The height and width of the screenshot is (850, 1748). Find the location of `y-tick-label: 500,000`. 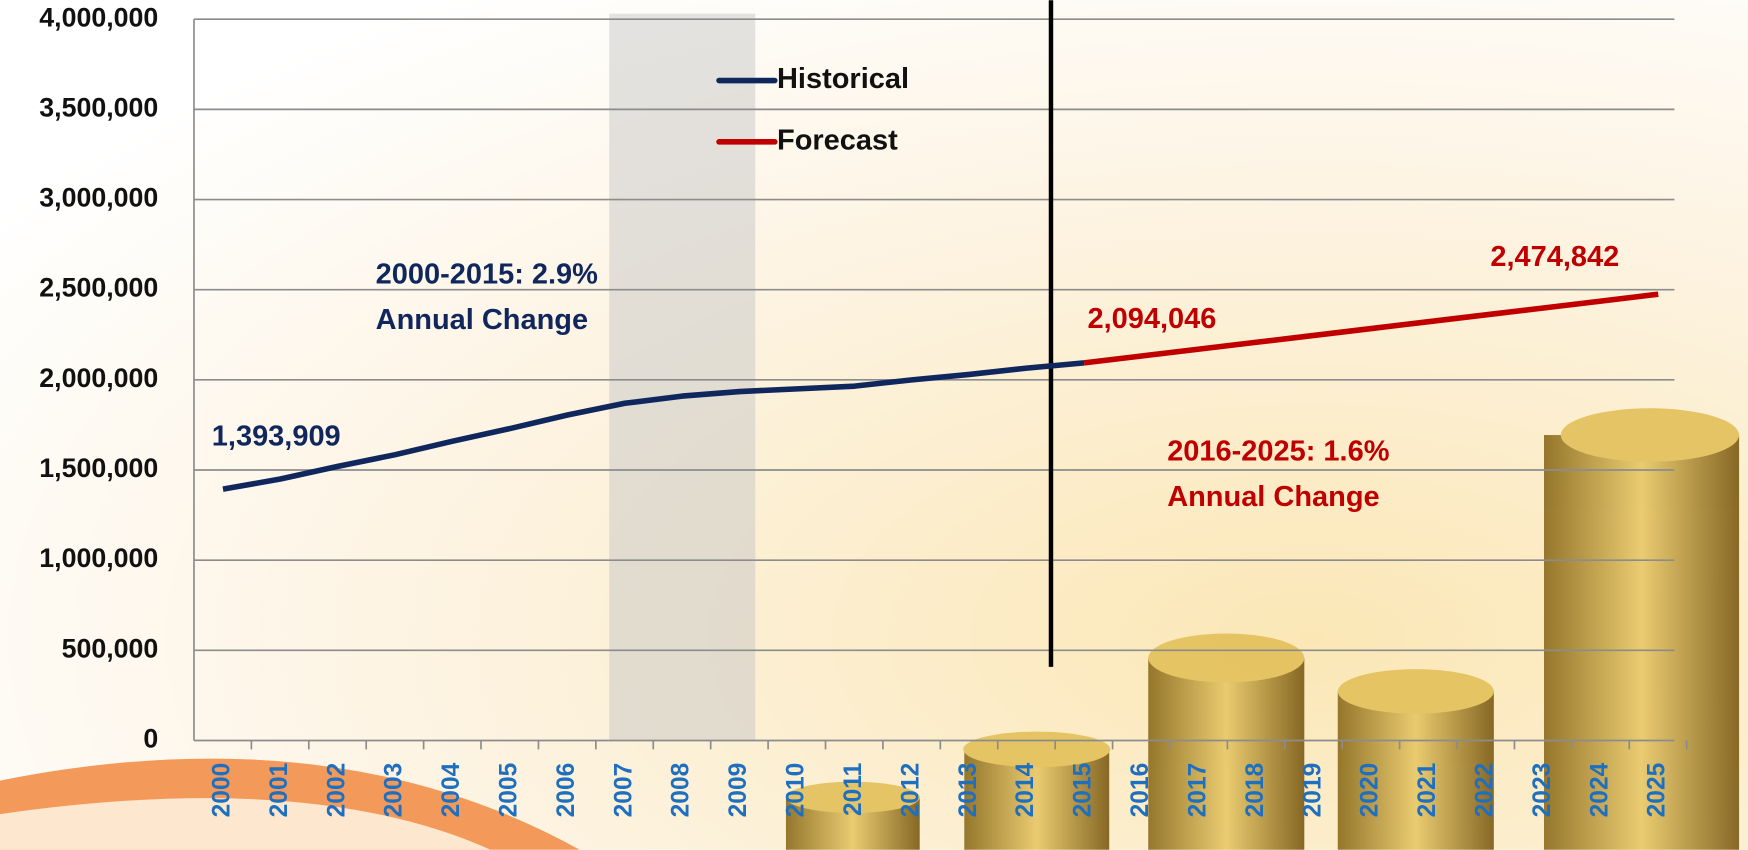

y-tick-label: 500,000 is located at coordinates (110, 648).